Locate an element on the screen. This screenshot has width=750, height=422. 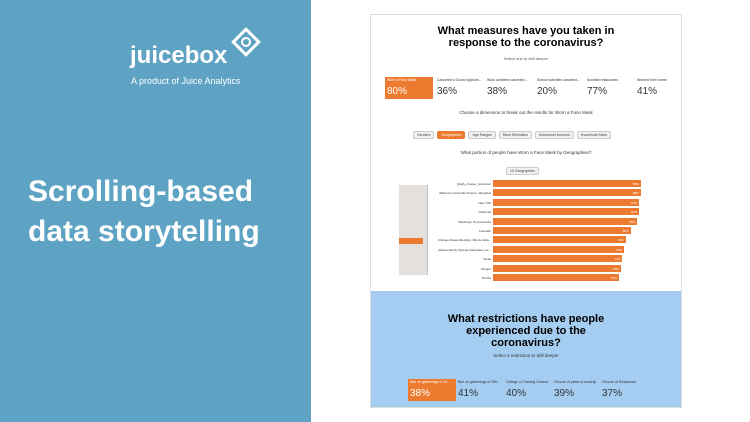
bar: 82% is located at coordinates (562, 230).